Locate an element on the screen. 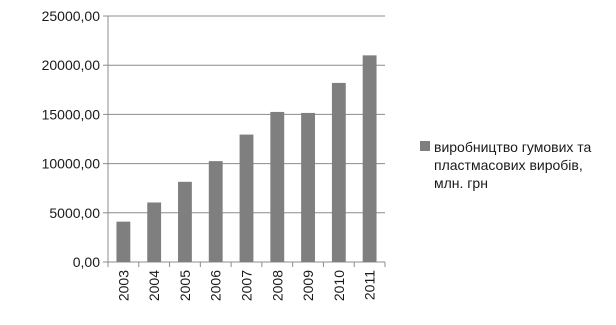 Image resolution: width=616 pixels, height=325 pixels. x-tick-label: 2011 is located at coordinates (370, 285).